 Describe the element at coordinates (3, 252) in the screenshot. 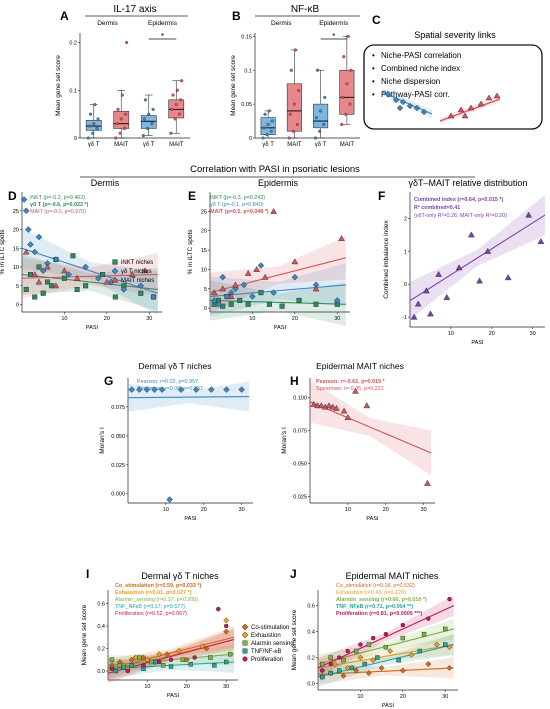

I see `y-axis-label: % in iLTC spots` at that location.